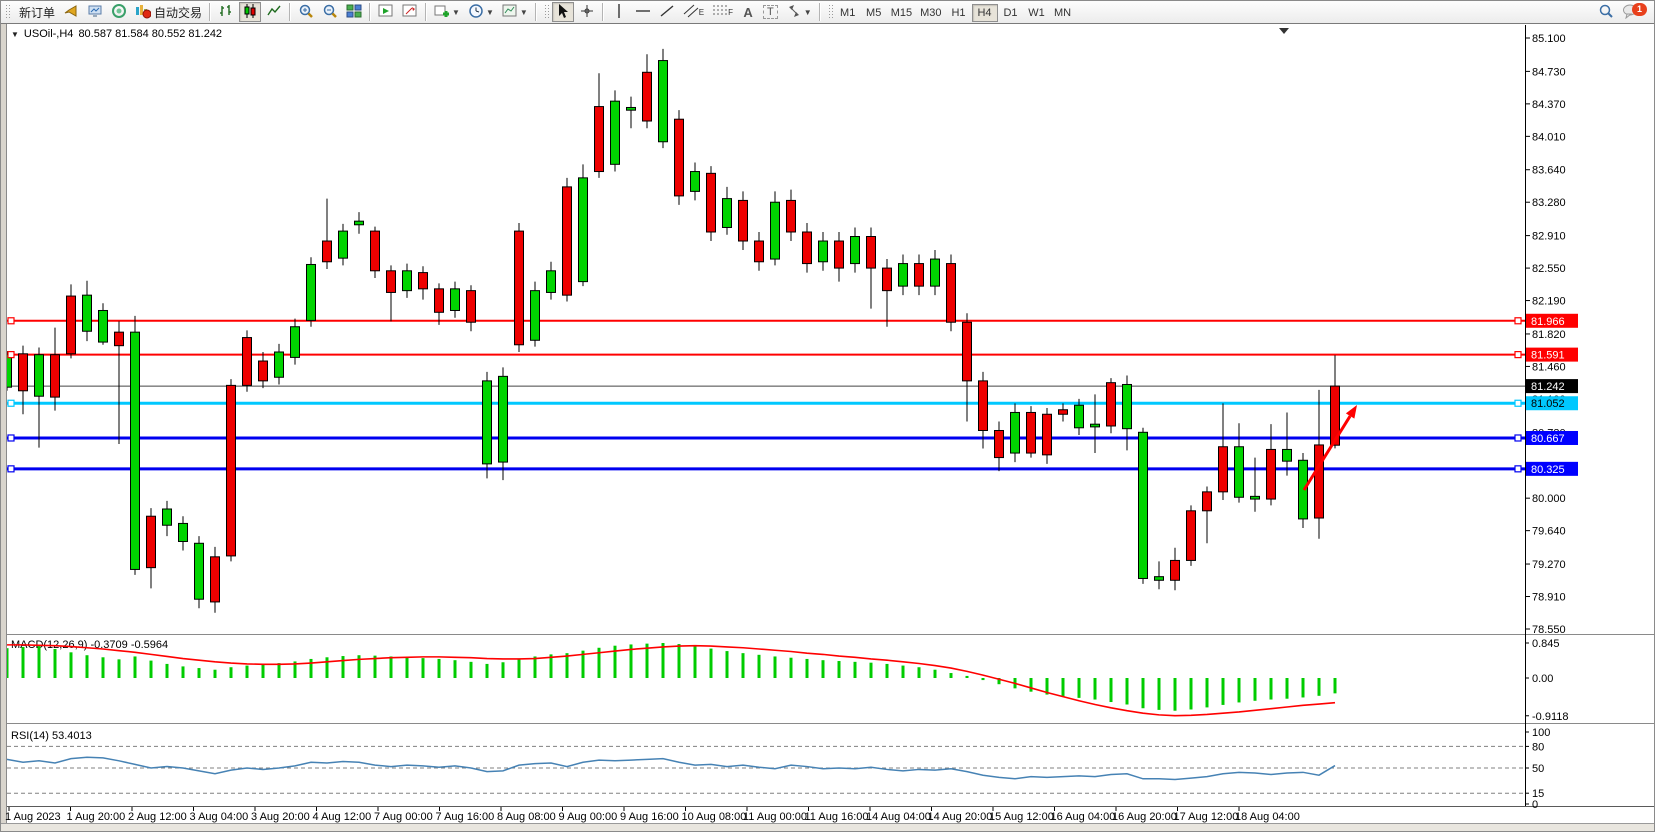 The width and height of the screenshot is (1655, 832). I want to click on y-axis-label: 79.640, so click(1549, 532).